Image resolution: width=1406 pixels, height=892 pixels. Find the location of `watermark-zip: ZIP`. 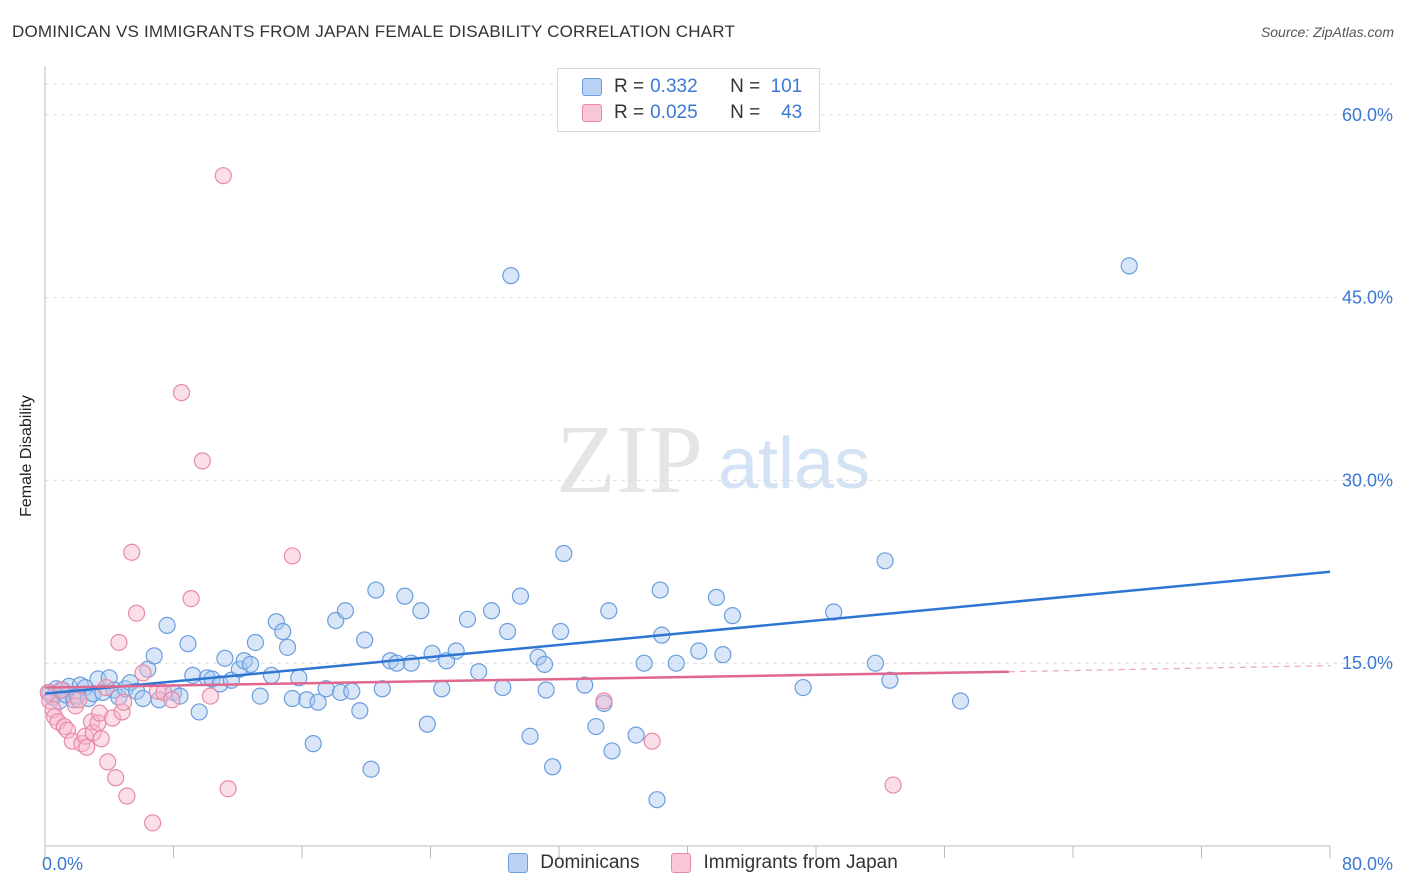

watermark-zip: ZIP is located at coordinates (629, 460).